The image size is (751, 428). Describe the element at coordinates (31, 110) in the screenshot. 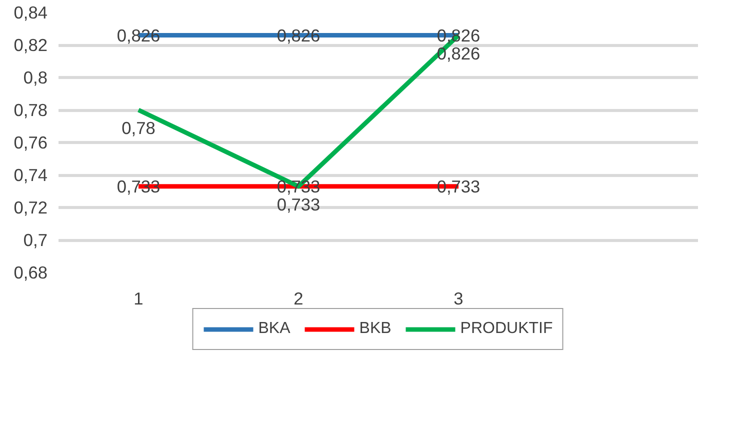

I see `y-tick-label: 0,78` at that location.